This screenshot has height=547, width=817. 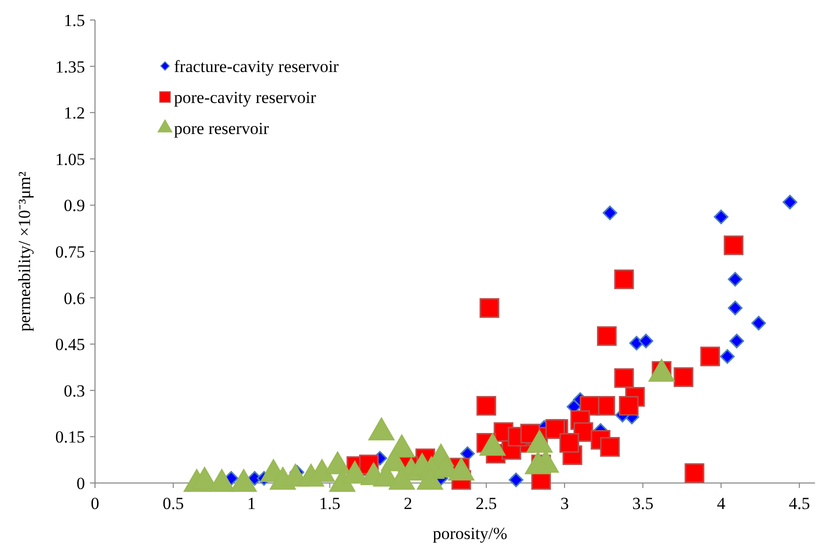 What do you see at coordinates (74, 113) in the screenshot?
I see `y-tick-label: 1.2` at bounding box center [74, 113].